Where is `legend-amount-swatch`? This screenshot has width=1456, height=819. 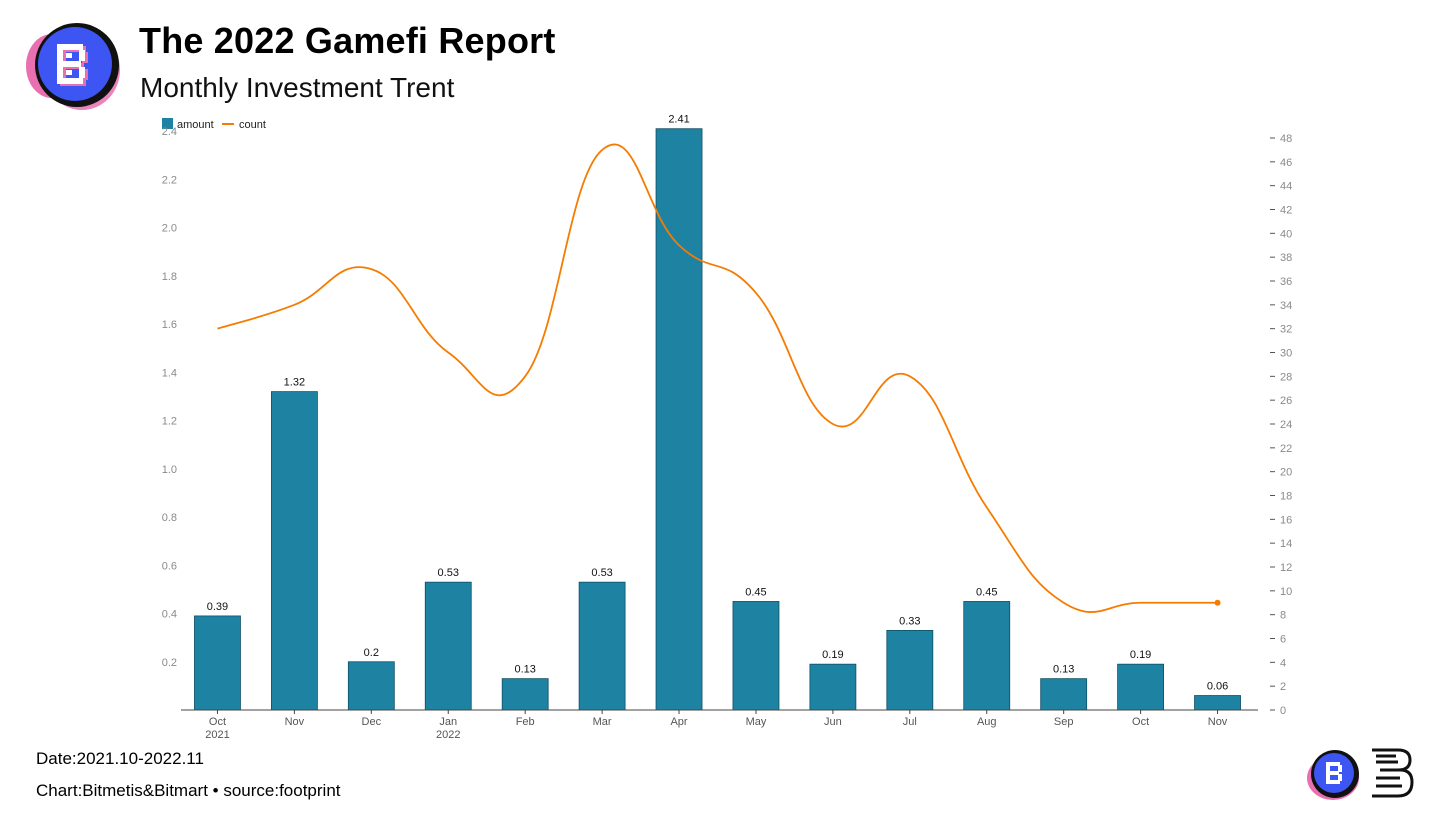
legend-amount-swatch is located at coordinates (167, 123).